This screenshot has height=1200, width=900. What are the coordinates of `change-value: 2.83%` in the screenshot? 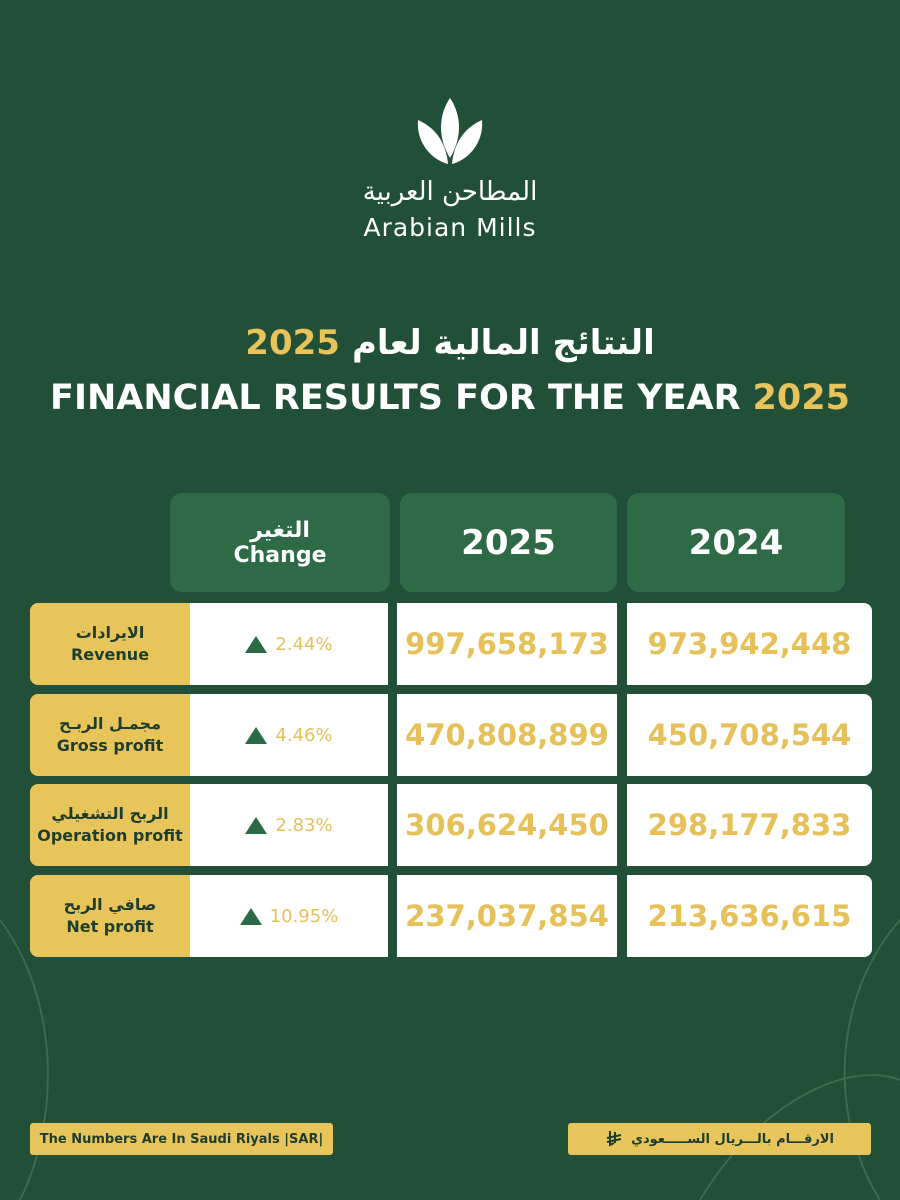 It's located at (304, 825).